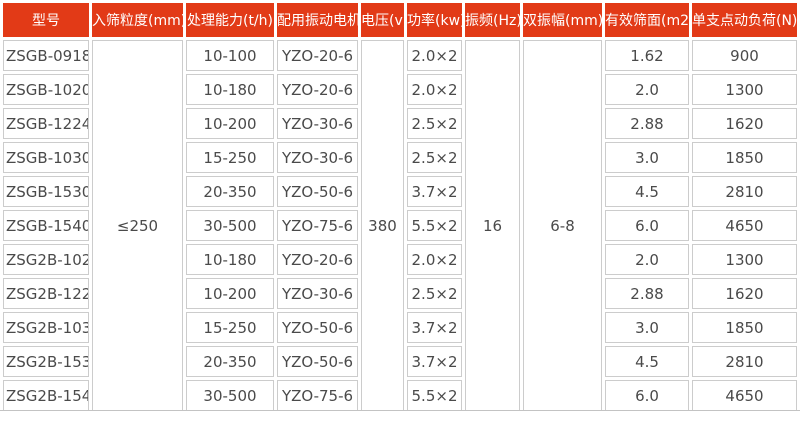  What do you see at coordinates (46, 293) in the screenshot?
I see `cell-model: ZSG2B-1224` at bounding box center [46, 293].